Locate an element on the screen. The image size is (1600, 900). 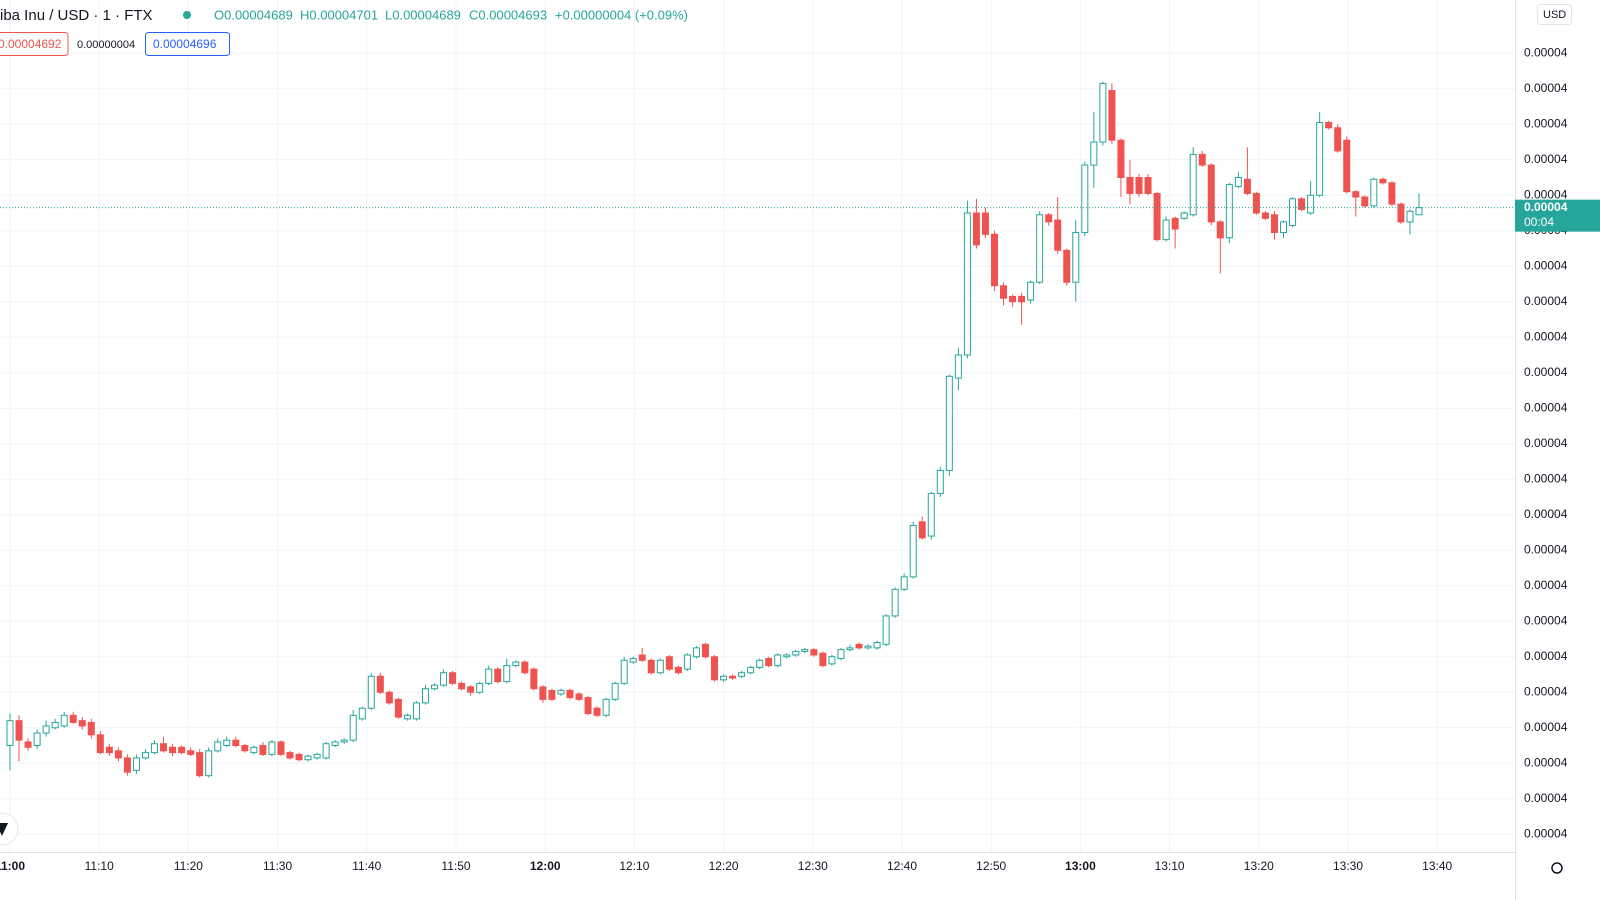
symbol-title: iba Inu / USD · 1 · FTX is located at coordinates (76, 15).